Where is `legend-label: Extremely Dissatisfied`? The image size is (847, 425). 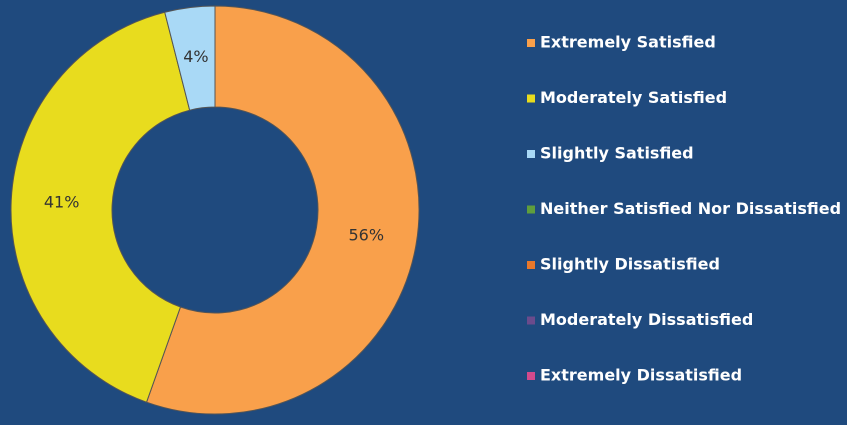
legend-label: Extremely Dissatisfied is located at coordinates (641, 375).